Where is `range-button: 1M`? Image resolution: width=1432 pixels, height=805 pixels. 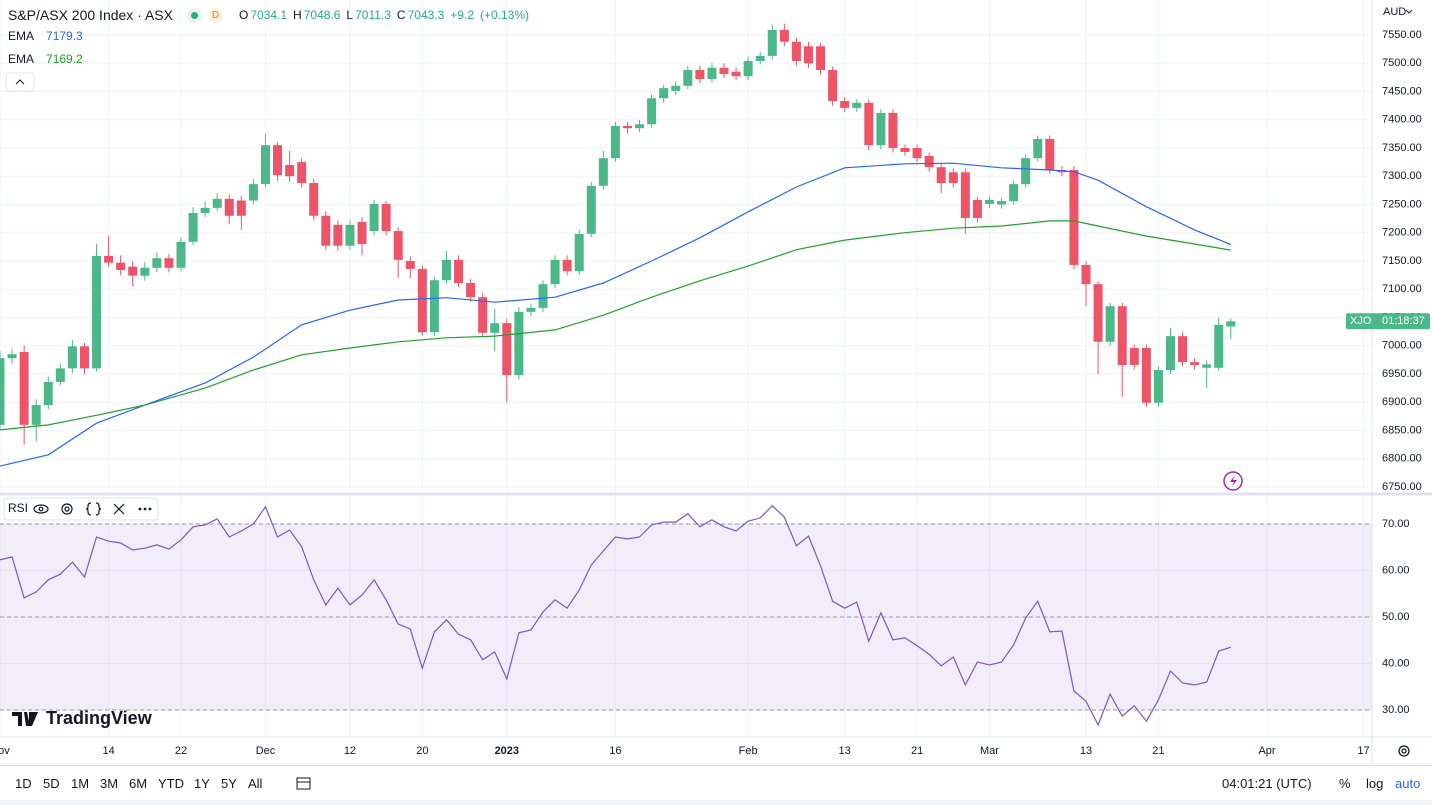
range-button: 1M is located at coordinates (80, 783).